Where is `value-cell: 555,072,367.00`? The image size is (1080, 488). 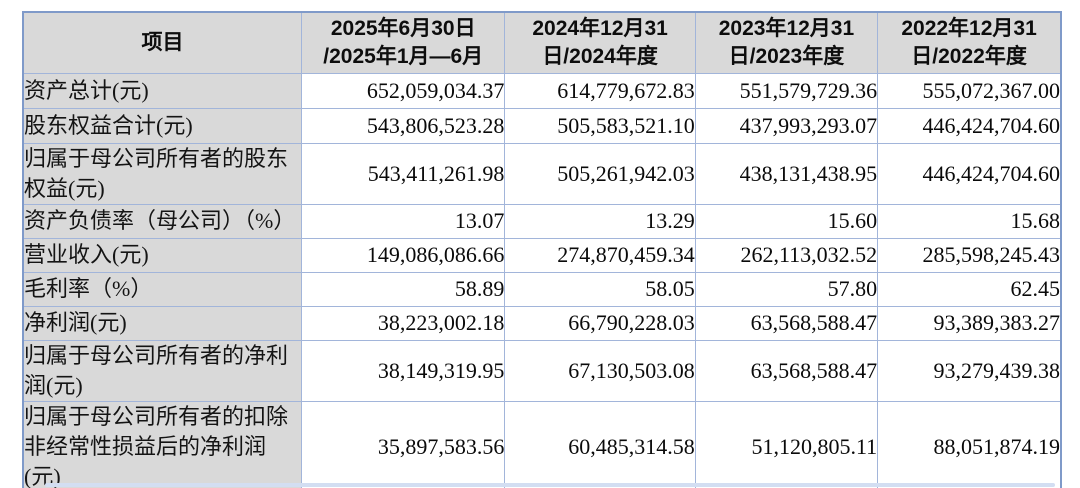 value-cell: 555,072,367.00 is located at coordinates (969, 90).